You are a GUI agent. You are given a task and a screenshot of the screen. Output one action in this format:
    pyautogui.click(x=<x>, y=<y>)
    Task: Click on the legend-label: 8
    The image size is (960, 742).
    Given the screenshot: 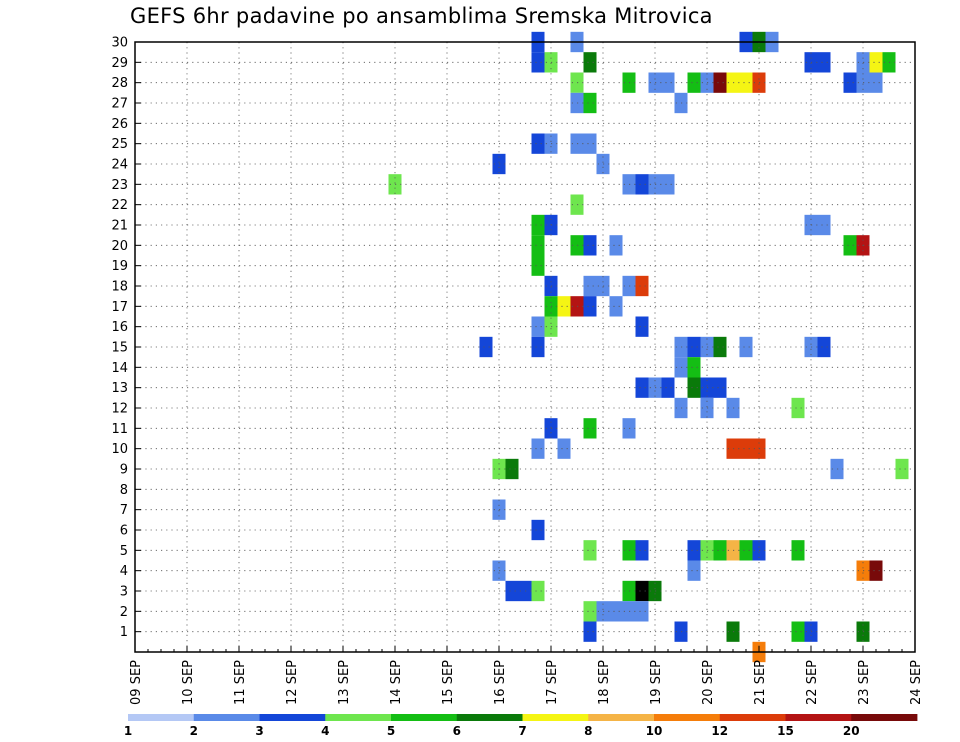 What is the action you would take?
    pyautogui.click(x=588, y=731)
    